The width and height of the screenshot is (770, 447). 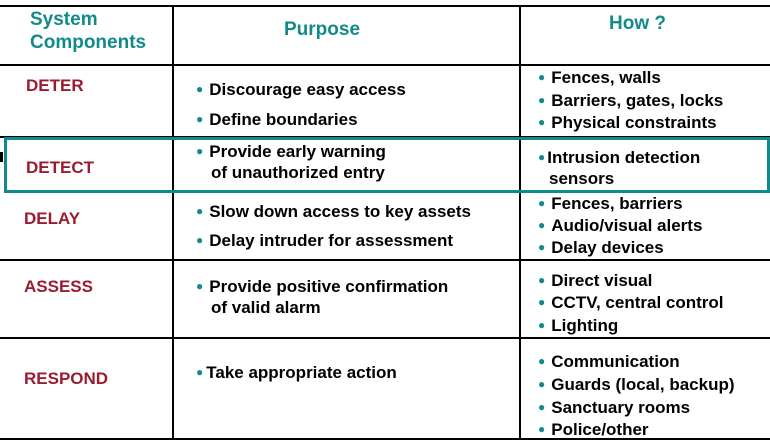 I want to click on how-item: ● Lighting, so click(x=578, y=325).